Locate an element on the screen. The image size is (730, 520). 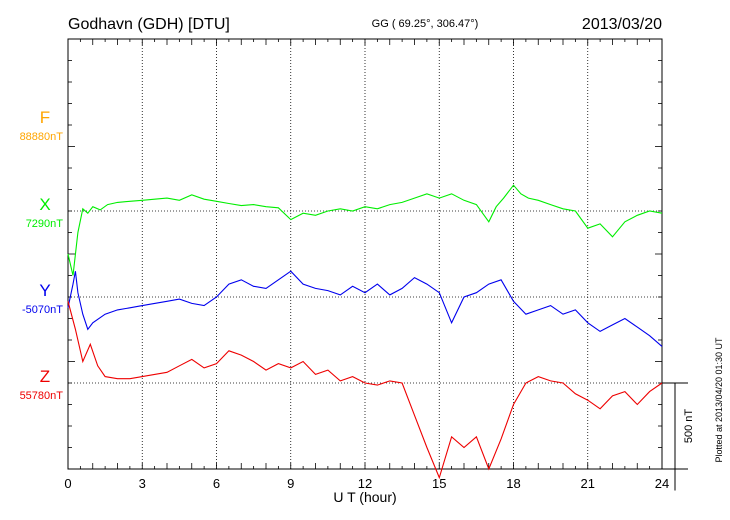
series-baseline-z: 55780nT is located at coordinates (42, 396).